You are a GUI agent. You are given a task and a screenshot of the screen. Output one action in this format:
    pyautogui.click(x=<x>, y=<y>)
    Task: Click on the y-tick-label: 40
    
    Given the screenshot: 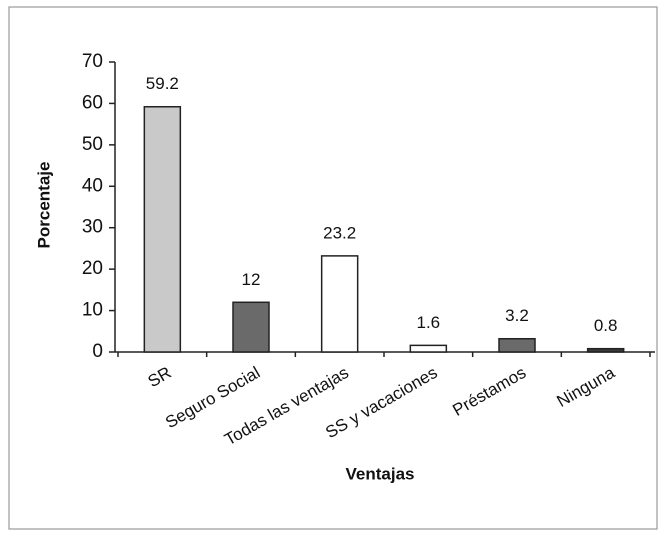 What is the action you would take?
    pyautogui.click(x=92, y=185)
    